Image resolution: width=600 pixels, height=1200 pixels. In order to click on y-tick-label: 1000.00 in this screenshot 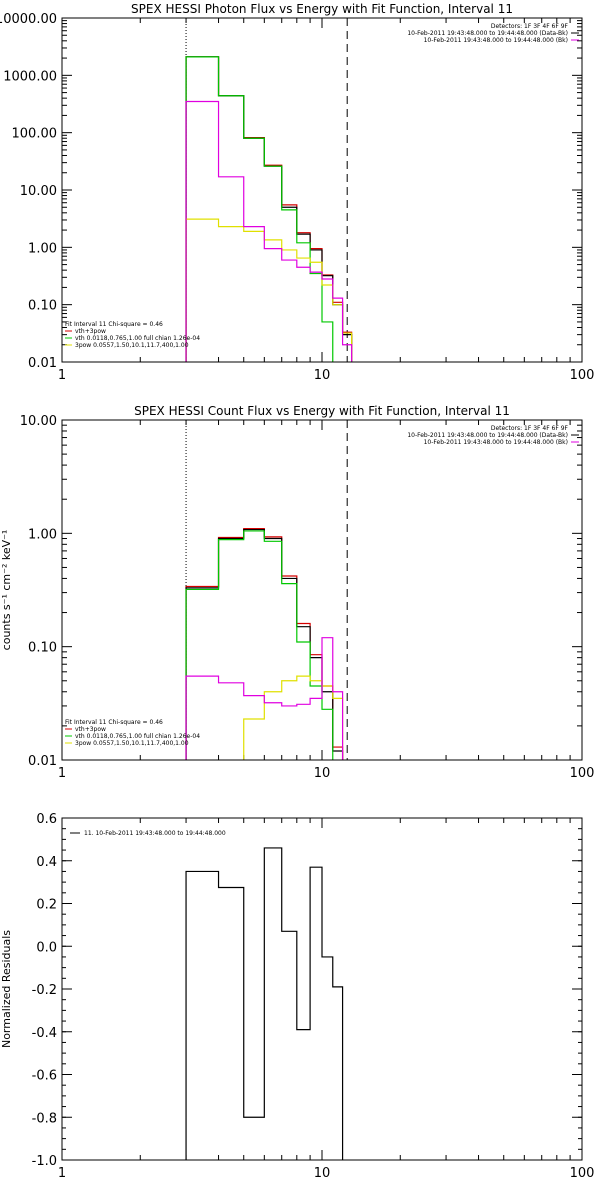, I will do `click(30, 76)`.